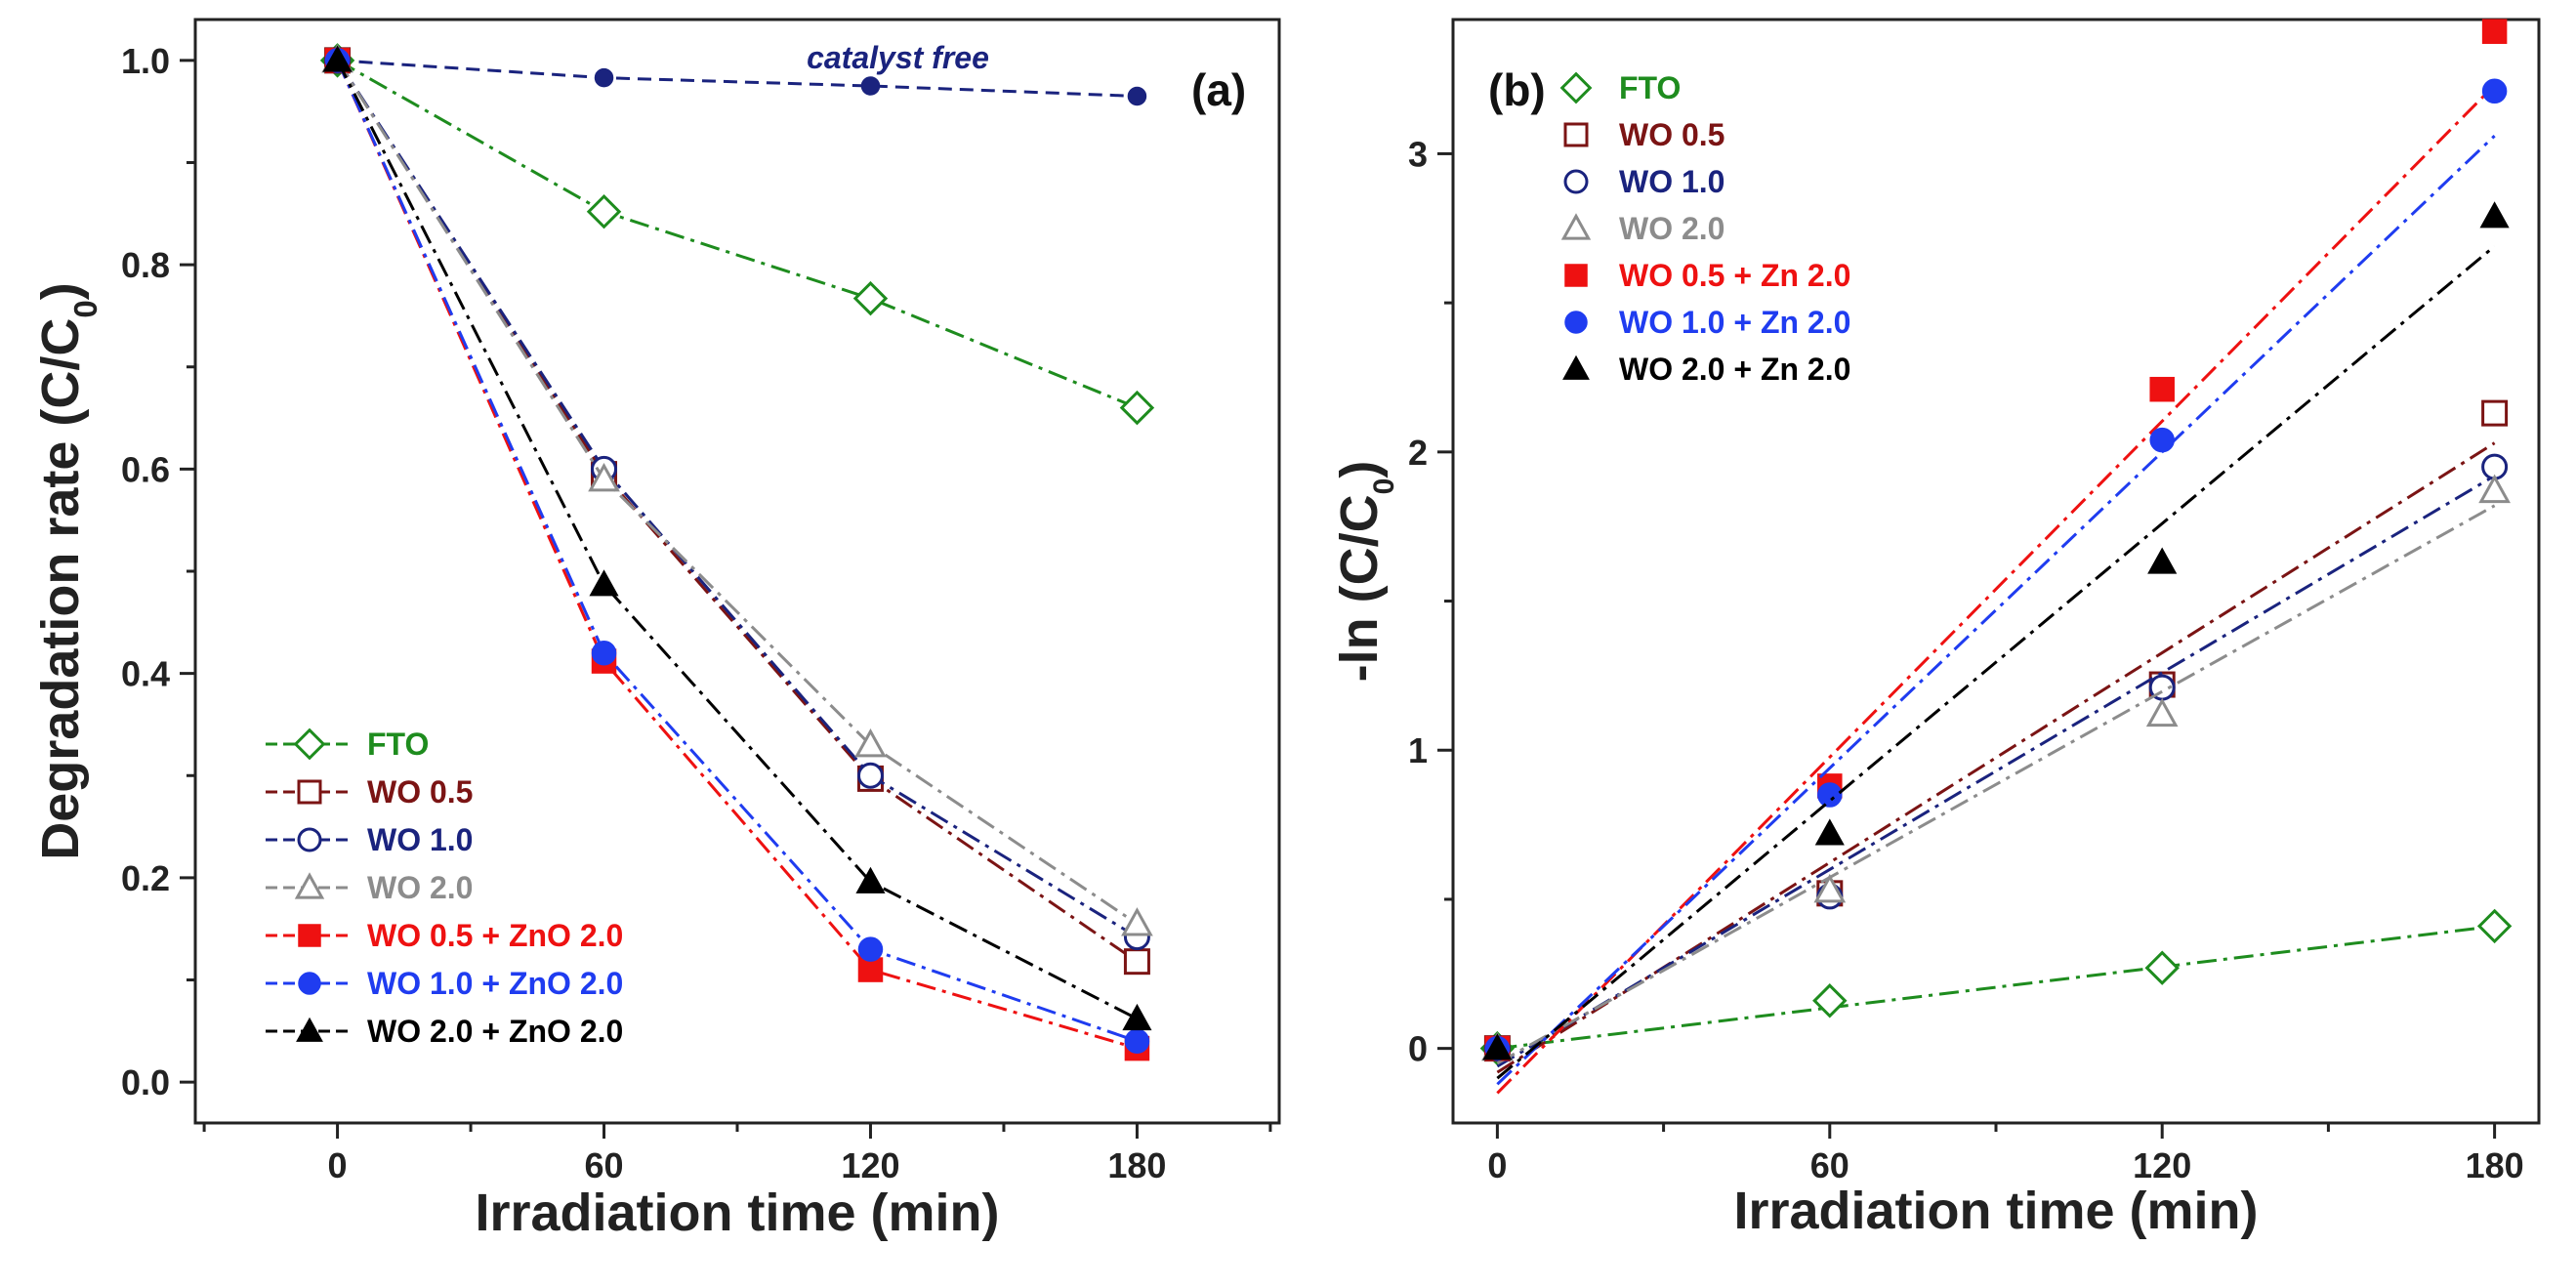  What do you see at coordinates (1735, 275) in the screenshot?
I see `legend-label: WO 0.5 + Zn 2.0` at bounding box center [1735, 275].